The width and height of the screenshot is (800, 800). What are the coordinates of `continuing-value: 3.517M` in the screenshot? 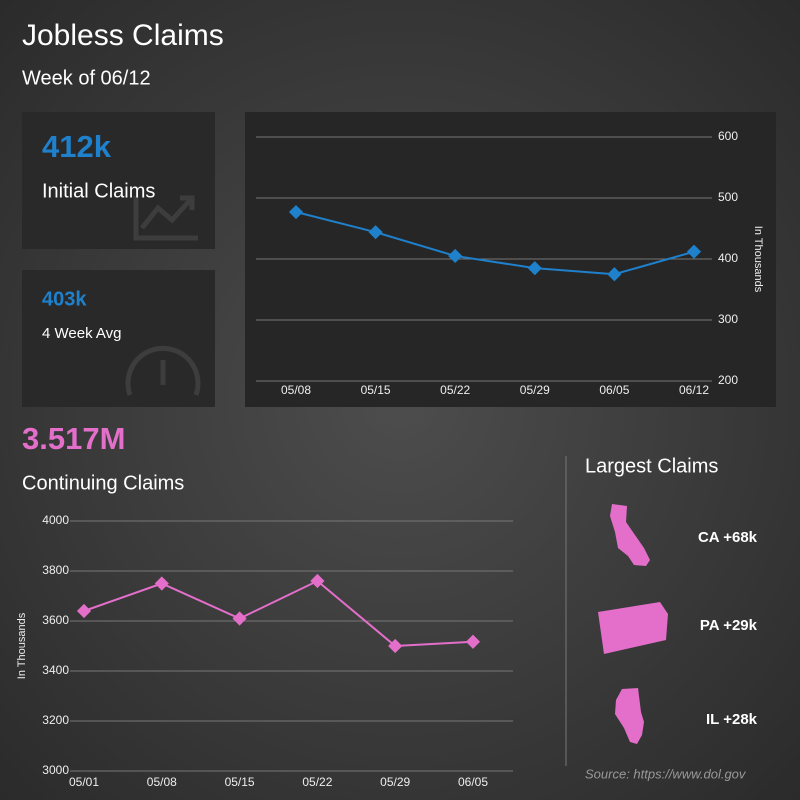 It's located at (73, 438).